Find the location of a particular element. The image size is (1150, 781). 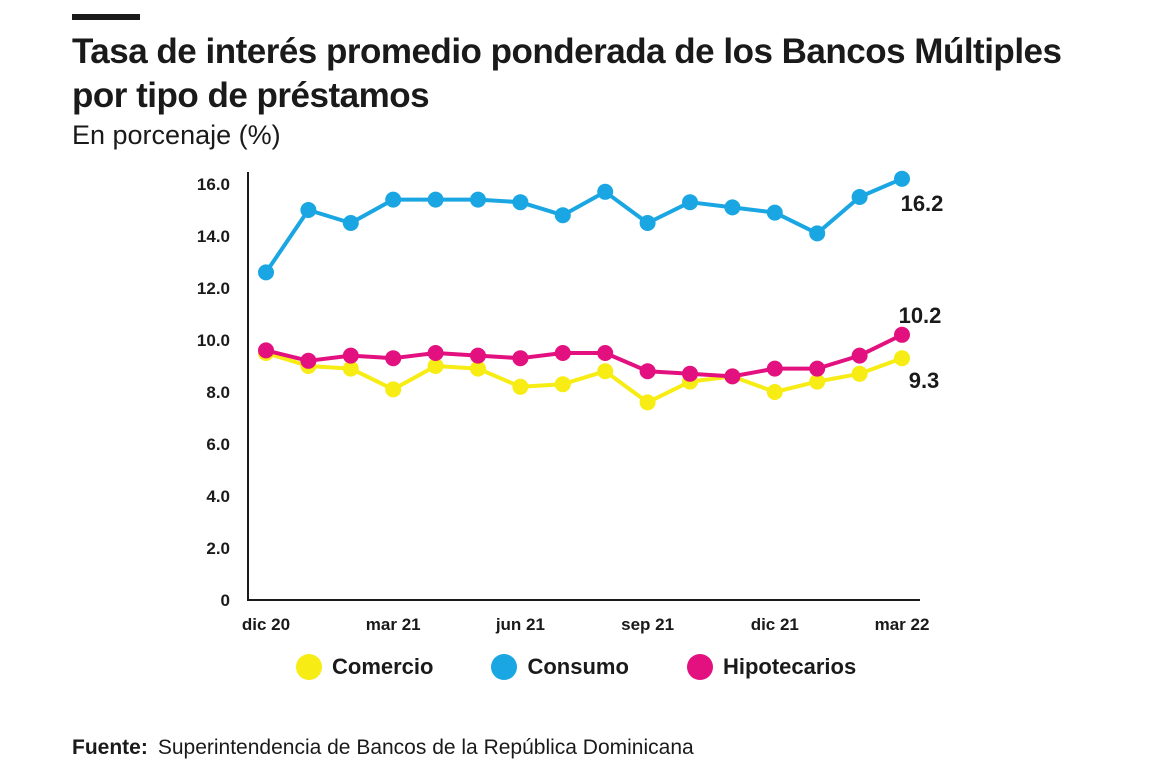

legend-label-consumo: Consumo is located at coordinates (578, 666).